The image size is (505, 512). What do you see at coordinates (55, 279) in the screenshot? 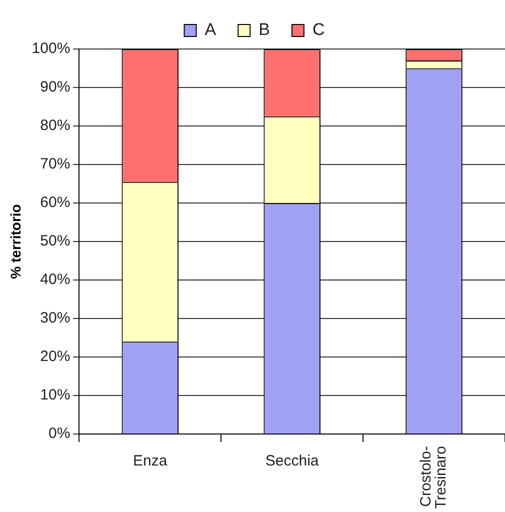
I see `y-tick-label: 40%` at bounding box center [55, 279].